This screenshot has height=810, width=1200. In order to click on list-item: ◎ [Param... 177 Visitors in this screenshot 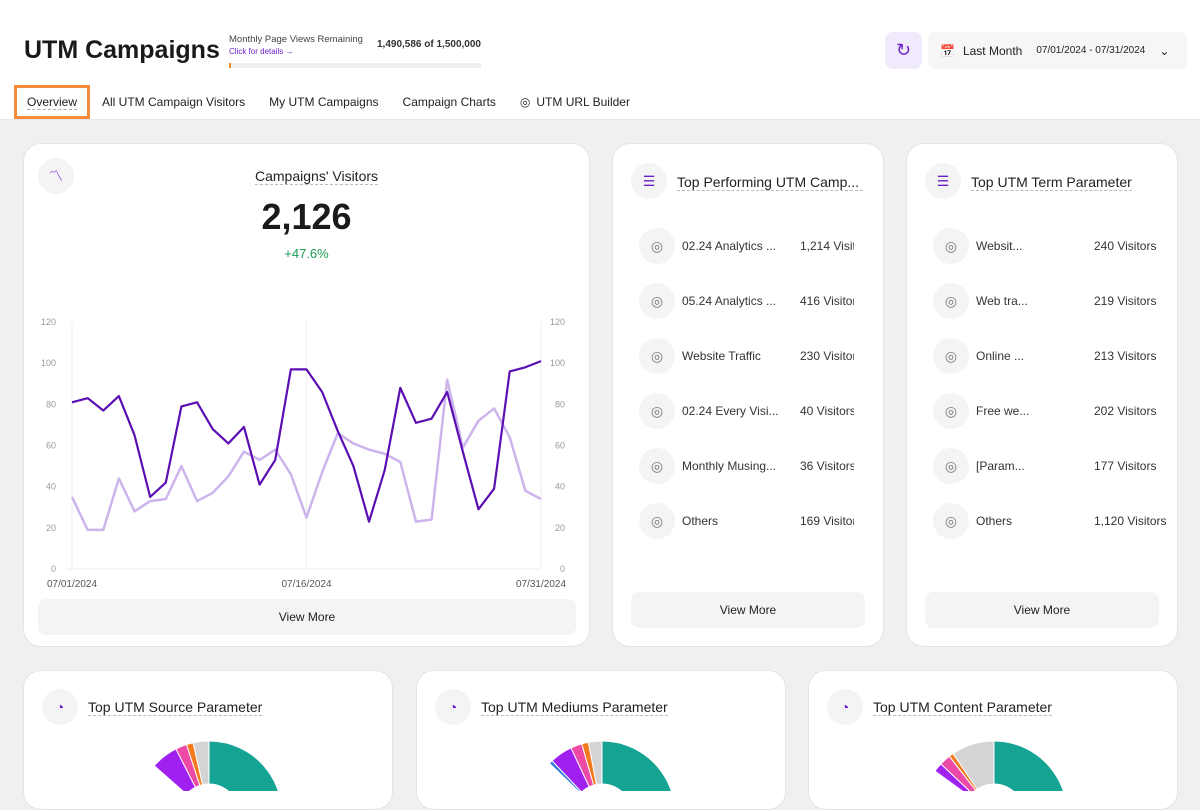, I will do `click(1058, 466)`.